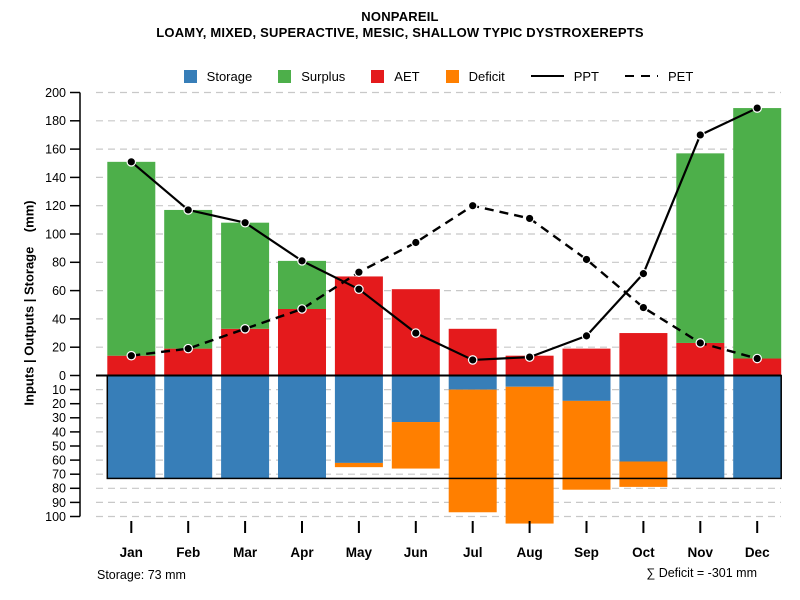 The image size is (800, 600). I want to click on legend-label: Surplus, so click(323, 76).